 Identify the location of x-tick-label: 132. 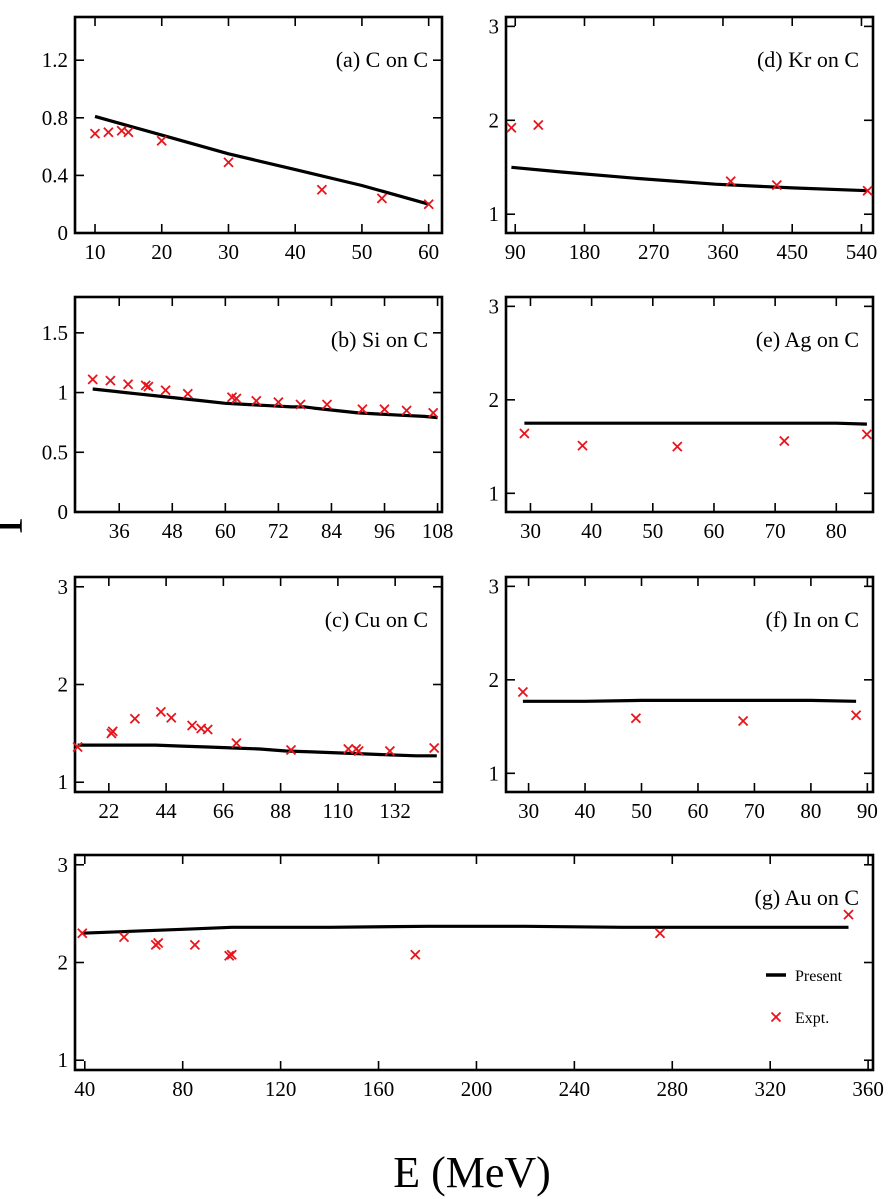
(395, 811).